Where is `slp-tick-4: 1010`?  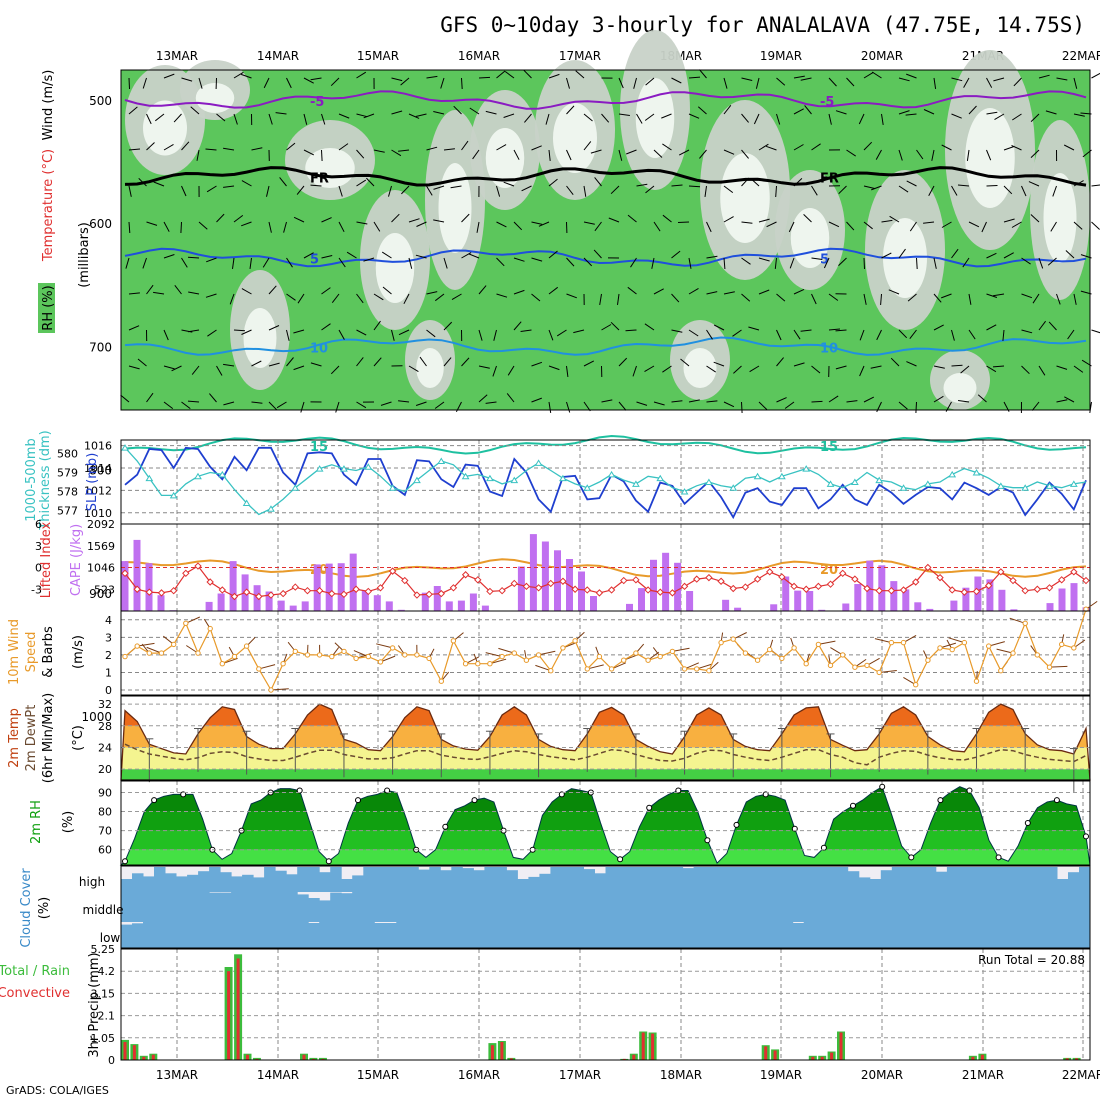 slp-tick-4: 1010 is located at coordinates (98, 513).